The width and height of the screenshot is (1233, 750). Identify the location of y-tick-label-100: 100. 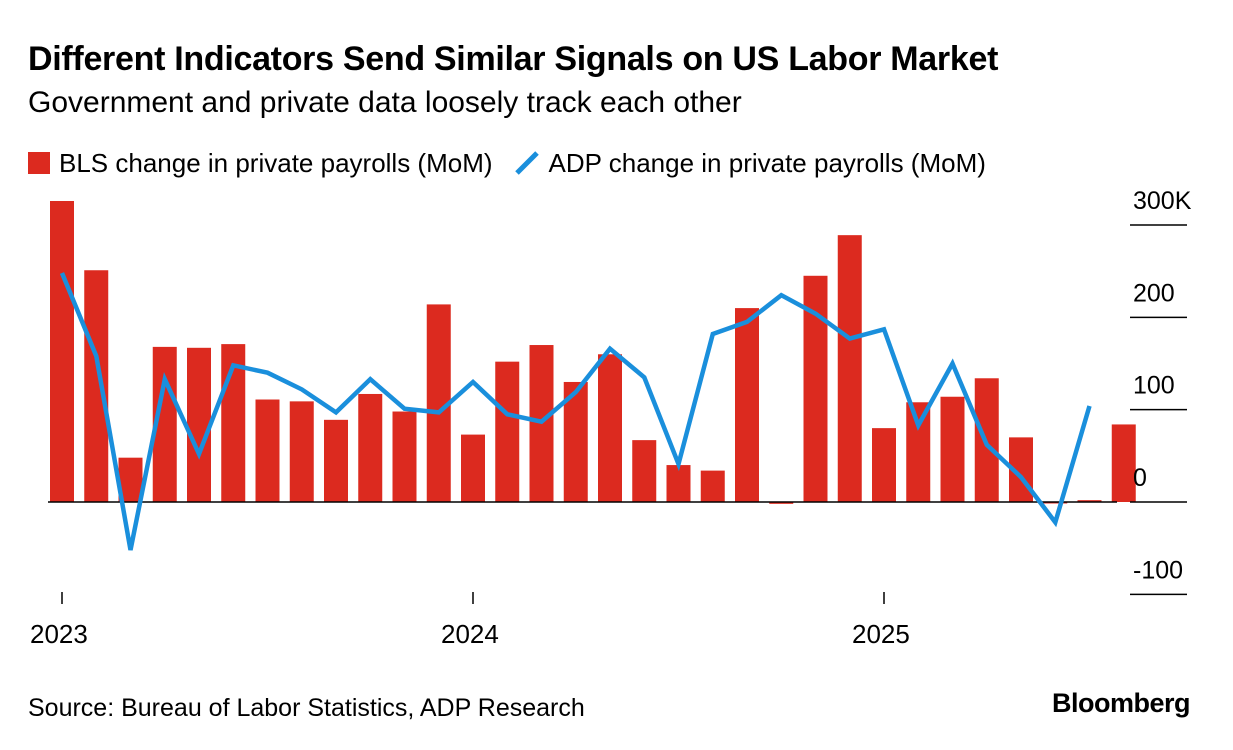
(1154, 386).